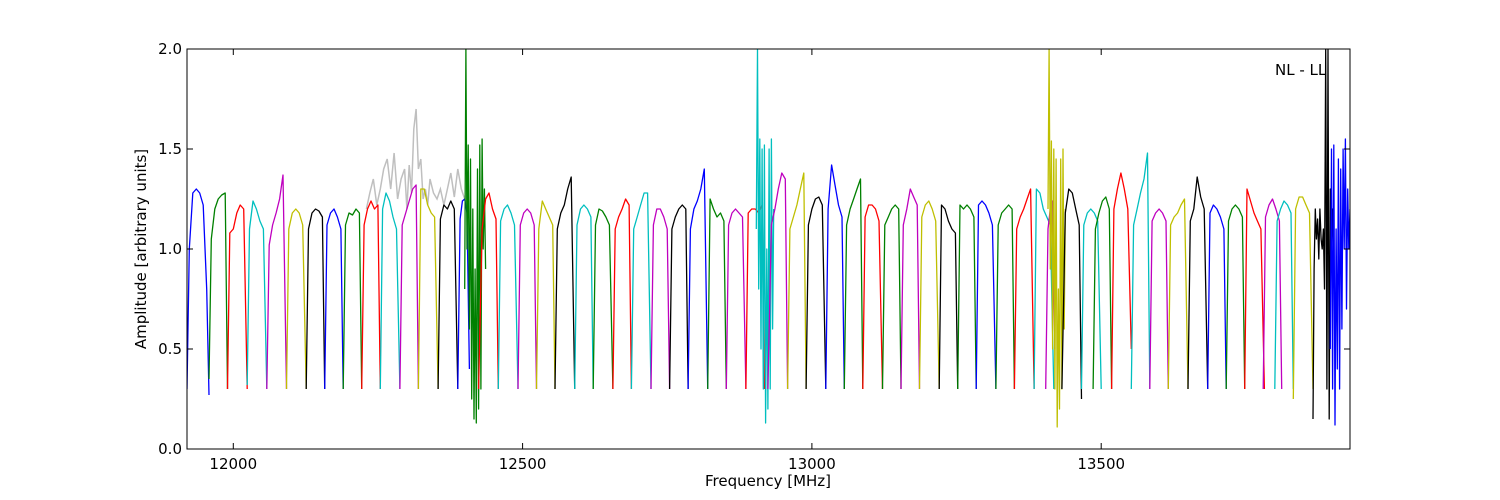  Describe the element at coordinates (233, 464) in the screenshot. I see `x-tick-label: 12000` at that location.